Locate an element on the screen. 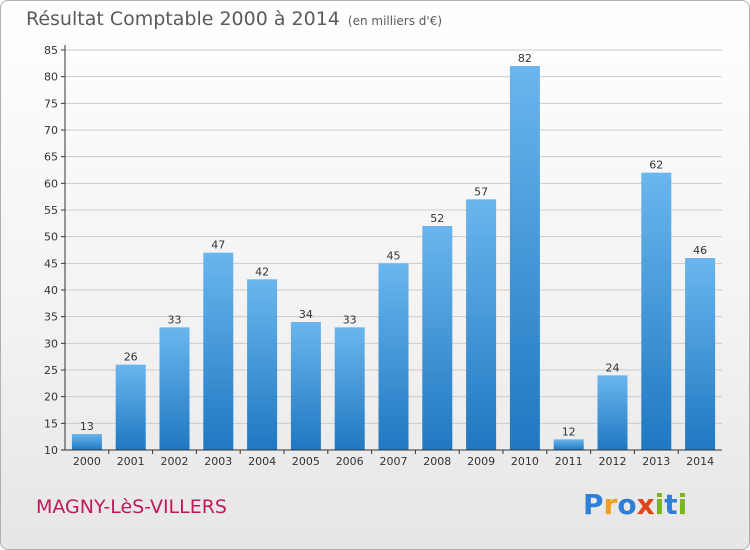 This screenshot has height=550, width=750. x-tick-label: 2011 is located at coordinates (569, 461).